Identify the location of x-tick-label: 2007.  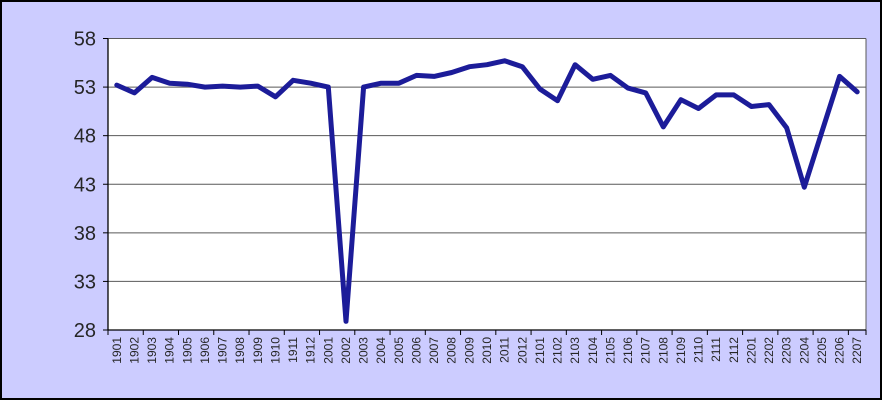
(434, 350).